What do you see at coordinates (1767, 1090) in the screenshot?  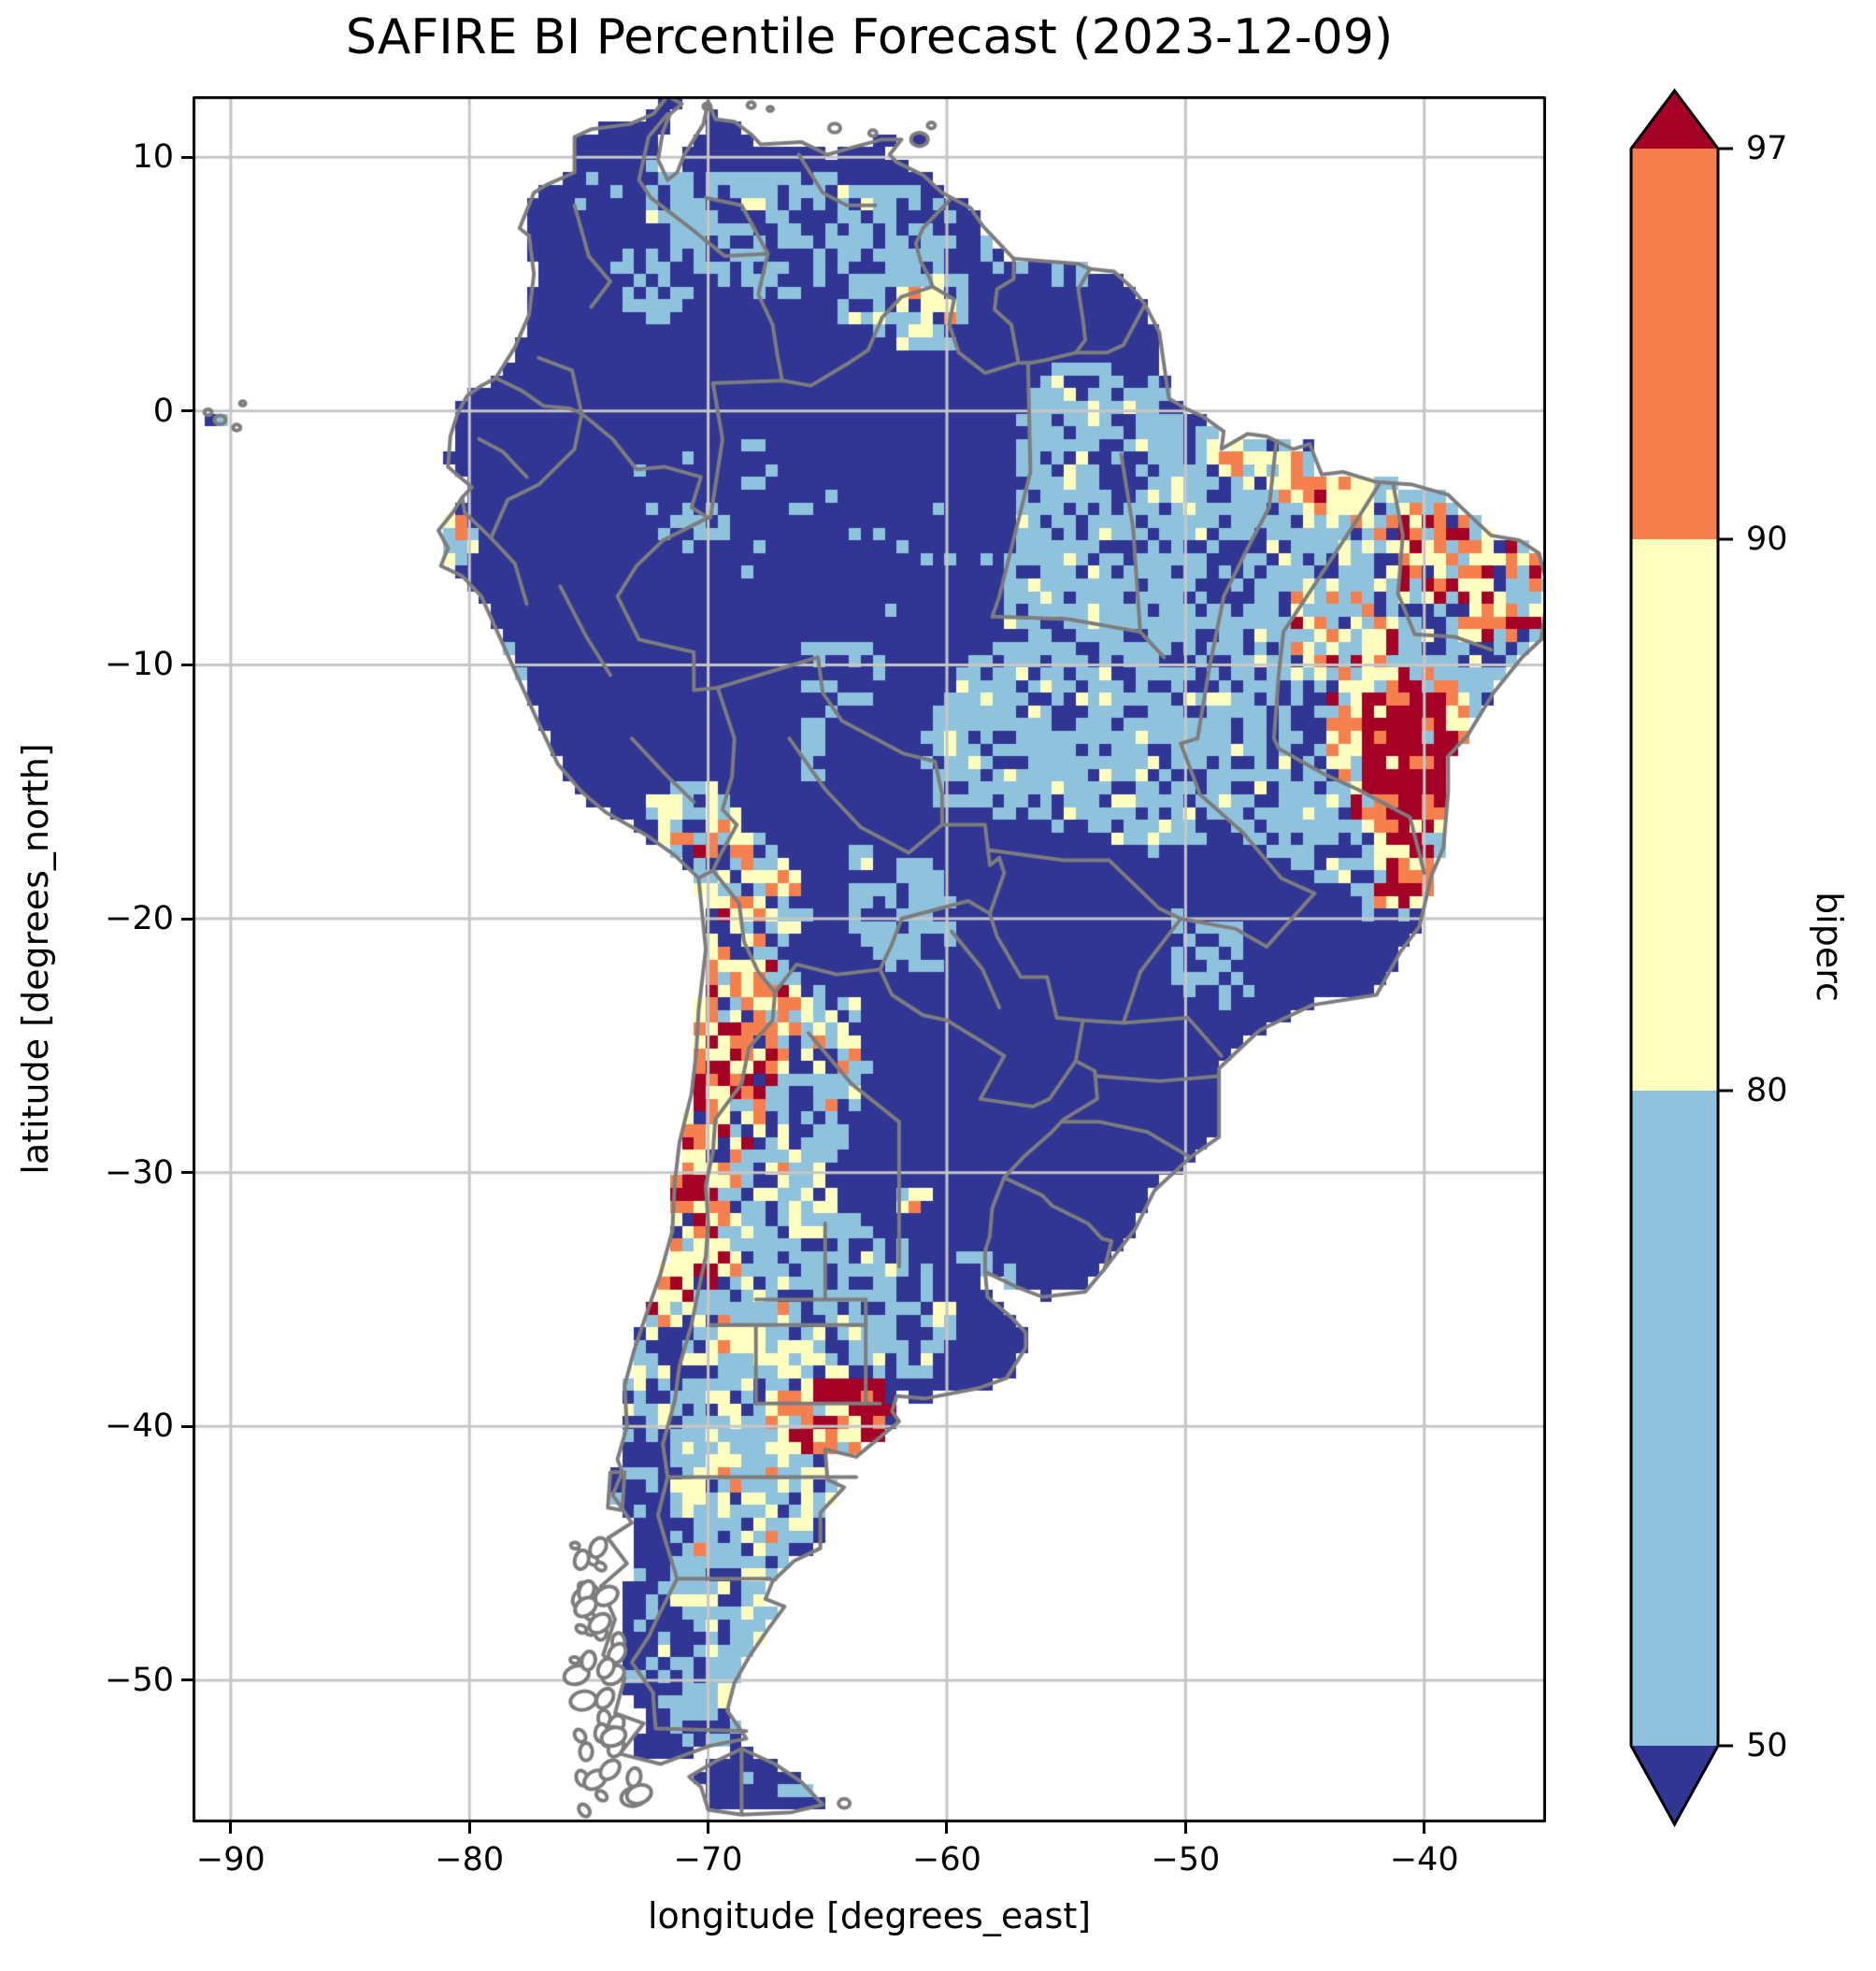 I see `colorbar-tick-label: 80` at bounding box center [1767, 1090].